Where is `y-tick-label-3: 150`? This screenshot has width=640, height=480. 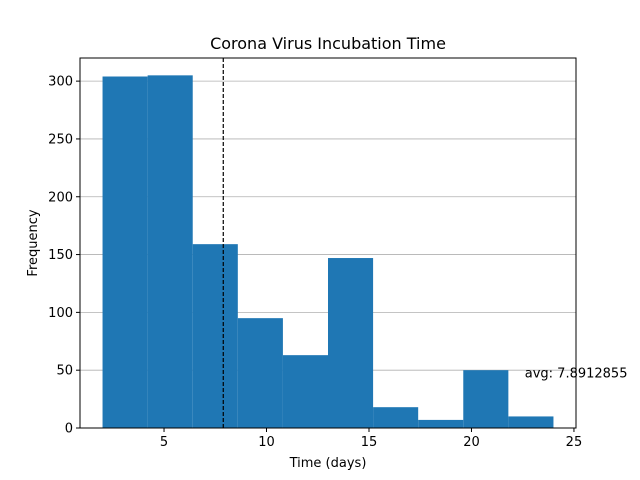 y-tick-label-3: 150 is located at coordinates (60, 255).